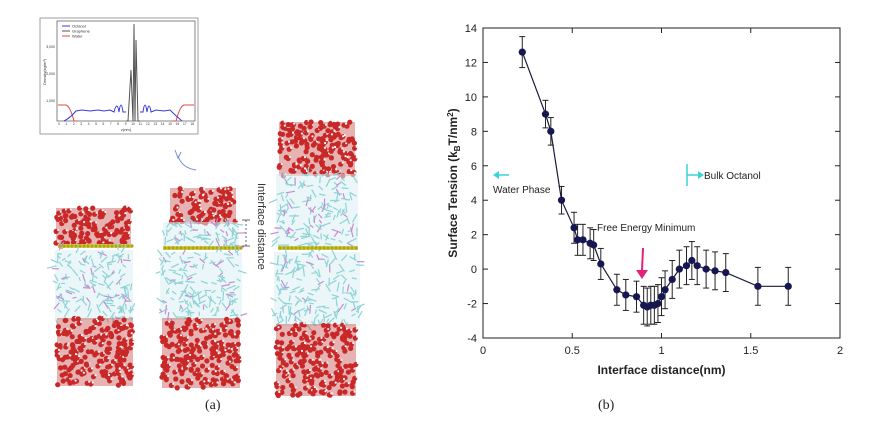 This screenshot has width=879, height=441. I want to click on box3-lower-octanol, so click(317, 290).